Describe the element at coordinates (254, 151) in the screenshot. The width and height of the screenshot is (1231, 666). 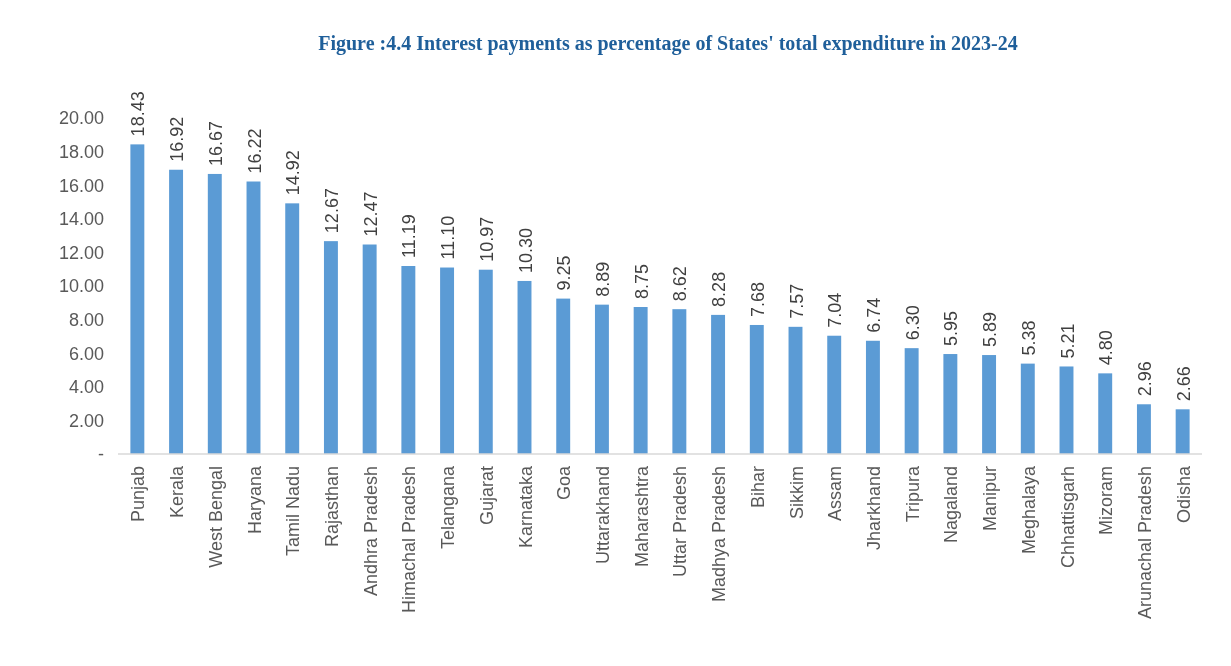
I see `data-label: 16.22` at that location.